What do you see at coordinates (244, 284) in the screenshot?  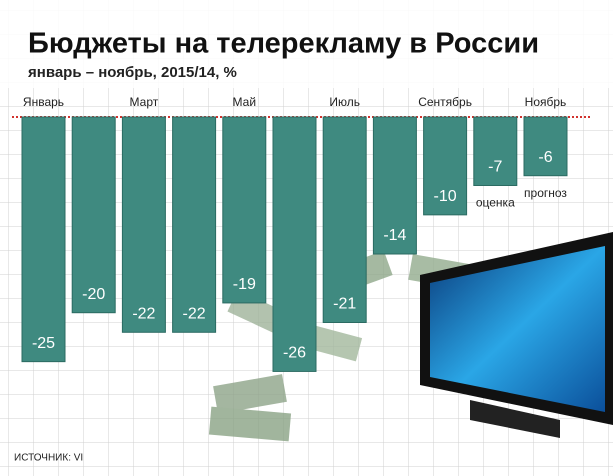 I see `value-label: -19` at bounding box center [244, 284].